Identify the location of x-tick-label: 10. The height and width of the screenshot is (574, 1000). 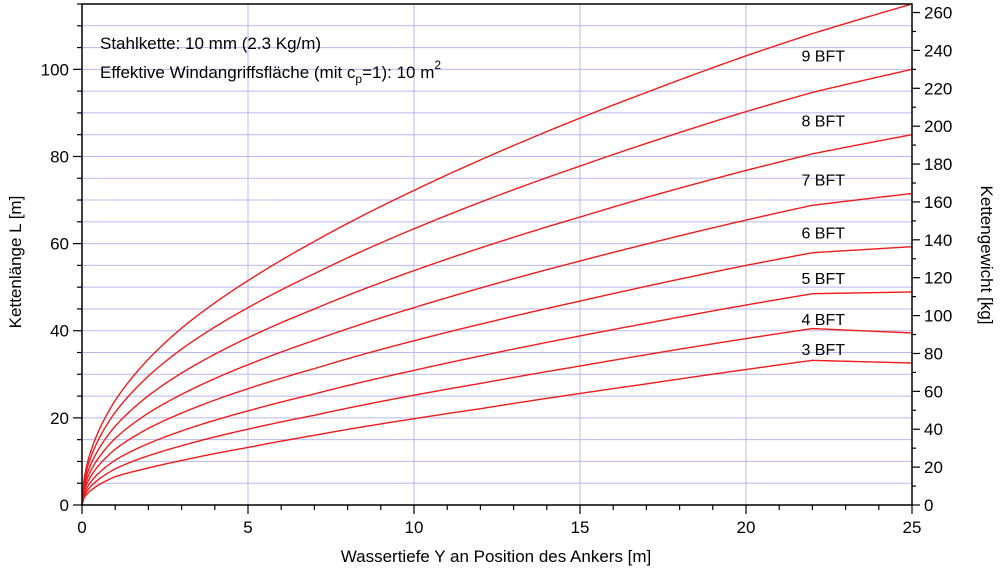
(414, 527).